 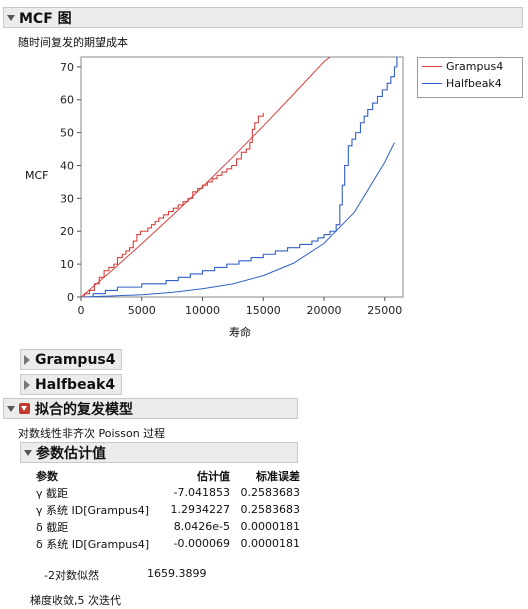 I want to click on grampus4-section-header: Grampus4, so click(x=71, y=359).